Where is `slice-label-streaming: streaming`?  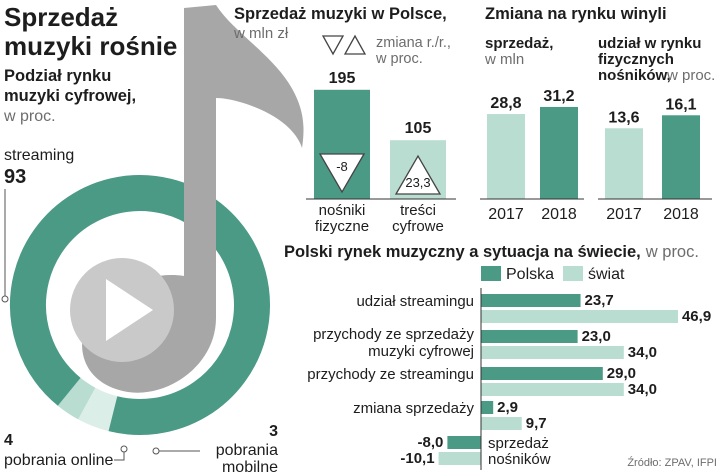
slice-label-streaming: streaming is located at coordinates (39, 155).